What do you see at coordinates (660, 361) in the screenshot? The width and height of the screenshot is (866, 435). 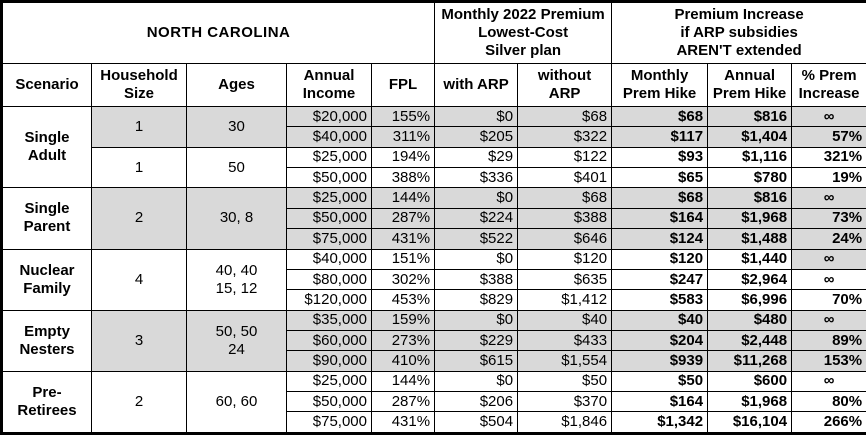 I see `monthly-hike-cell: $939` at bounding box center [660, 361].